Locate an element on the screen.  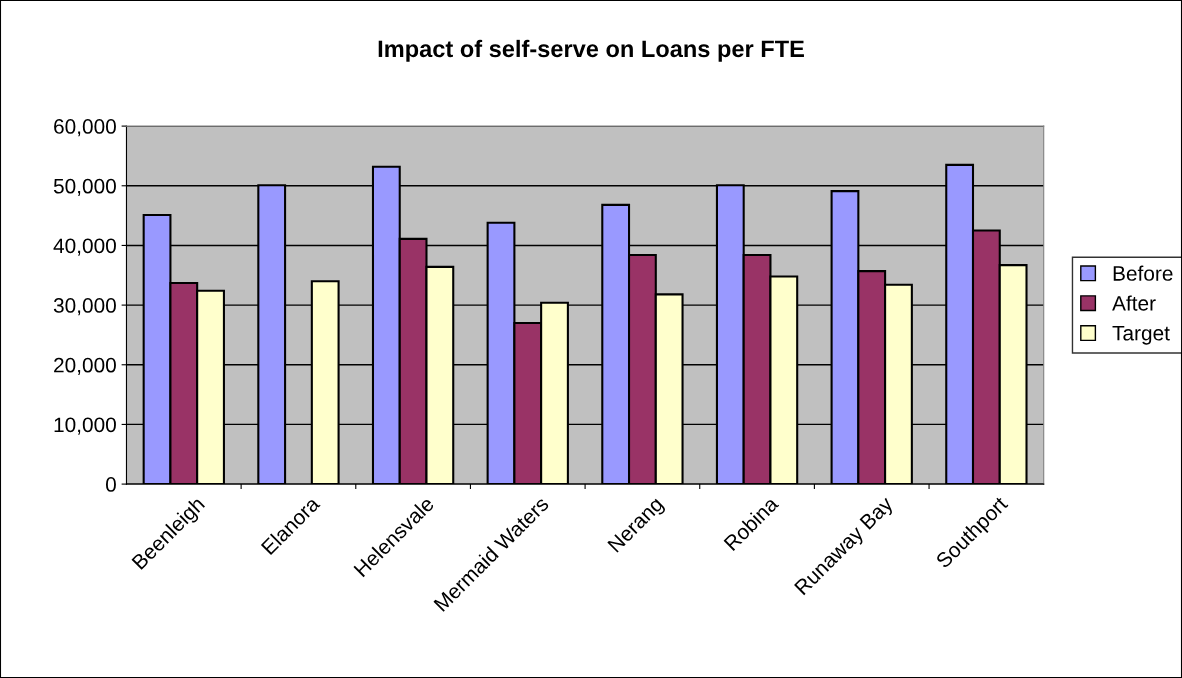
legend-label: Before is located at coordinates (1143, 273).